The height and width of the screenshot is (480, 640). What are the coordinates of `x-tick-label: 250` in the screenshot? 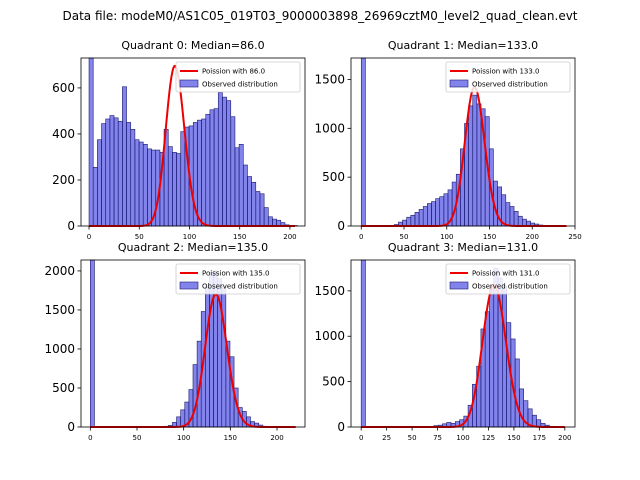 It's located at (574, 237).